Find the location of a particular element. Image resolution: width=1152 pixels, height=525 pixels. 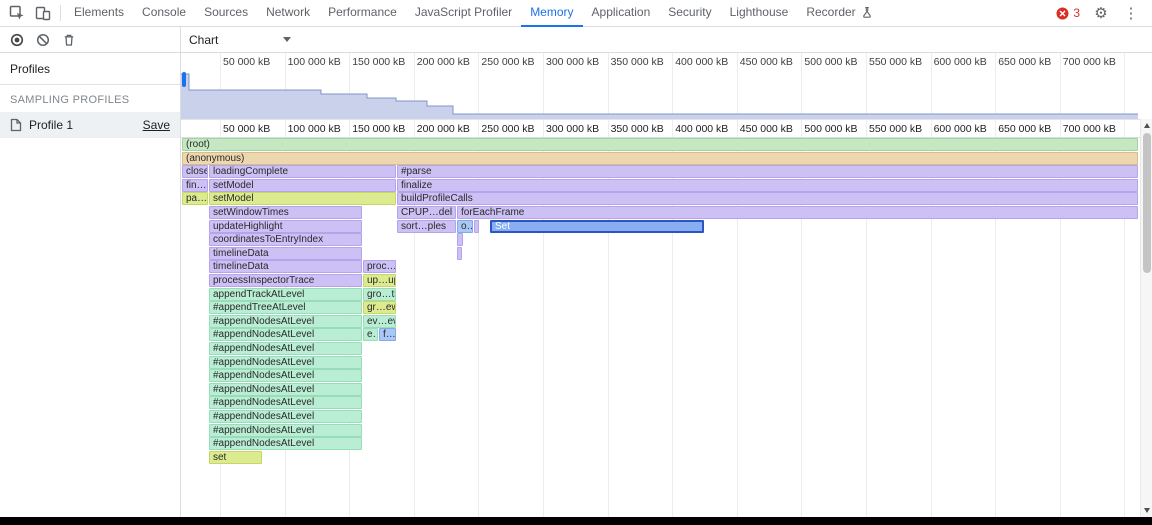

flame-node: sort…ples is located at coordinates (426, 226).